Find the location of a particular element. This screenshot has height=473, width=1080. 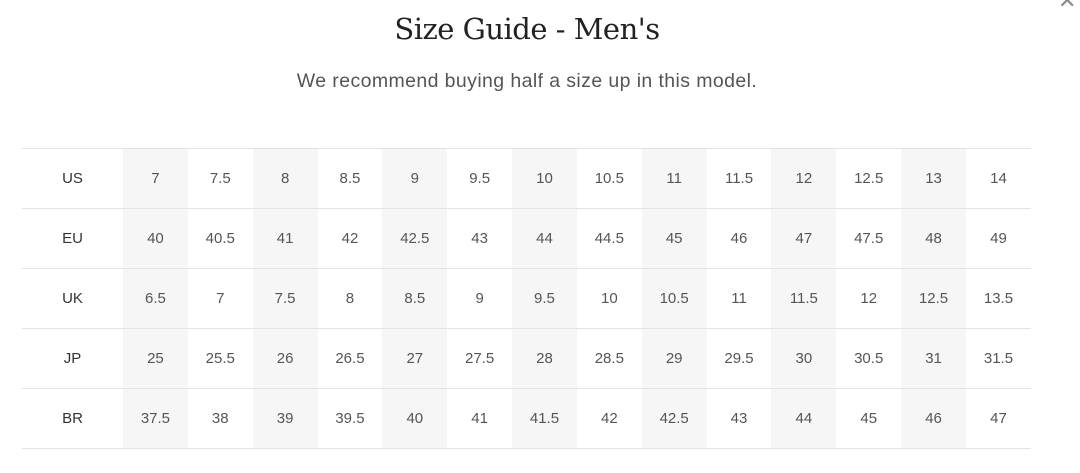

size-cell: 13 is located at coordinates (933, 178).